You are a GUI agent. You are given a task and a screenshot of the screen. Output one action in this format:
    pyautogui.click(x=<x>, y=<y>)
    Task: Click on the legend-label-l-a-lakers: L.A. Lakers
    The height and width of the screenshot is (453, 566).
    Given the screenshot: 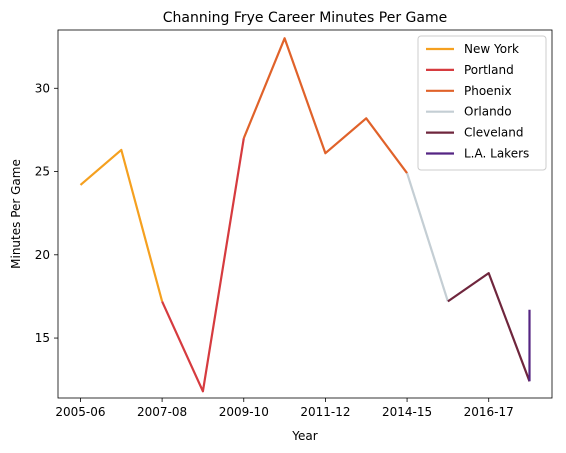 What is the action you would take?
    pyautogui.click(x=496, y=154)
    